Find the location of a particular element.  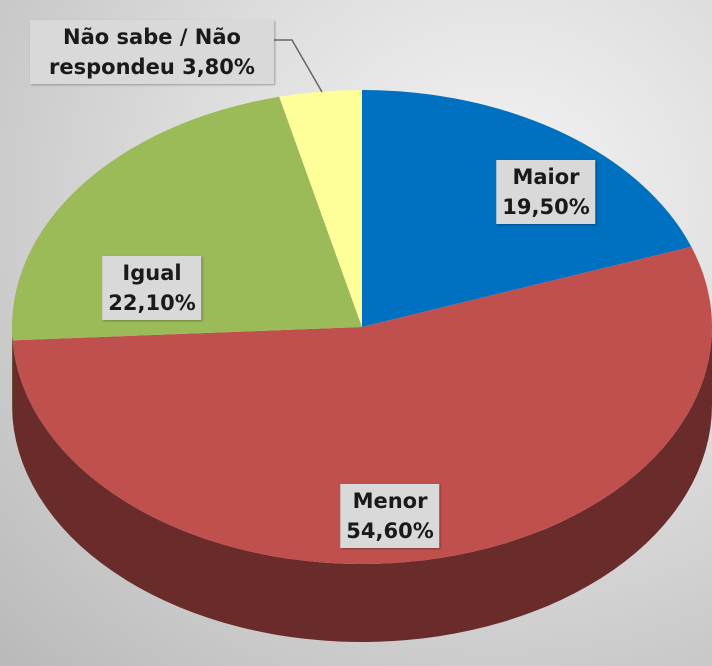

label-category: Menor is located at coordinates (390, 501).